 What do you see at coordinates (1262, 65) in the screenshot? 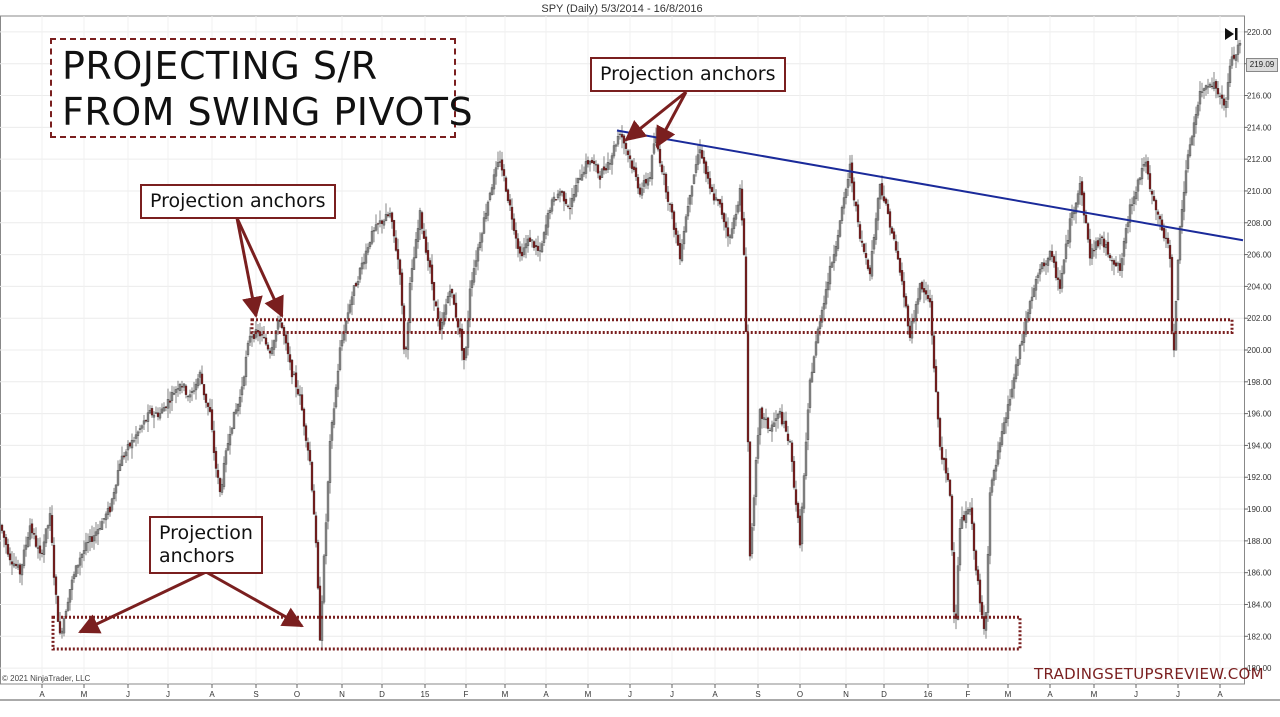
I see `last-price-flag: 219.09` at bounding box center [1262, 65].